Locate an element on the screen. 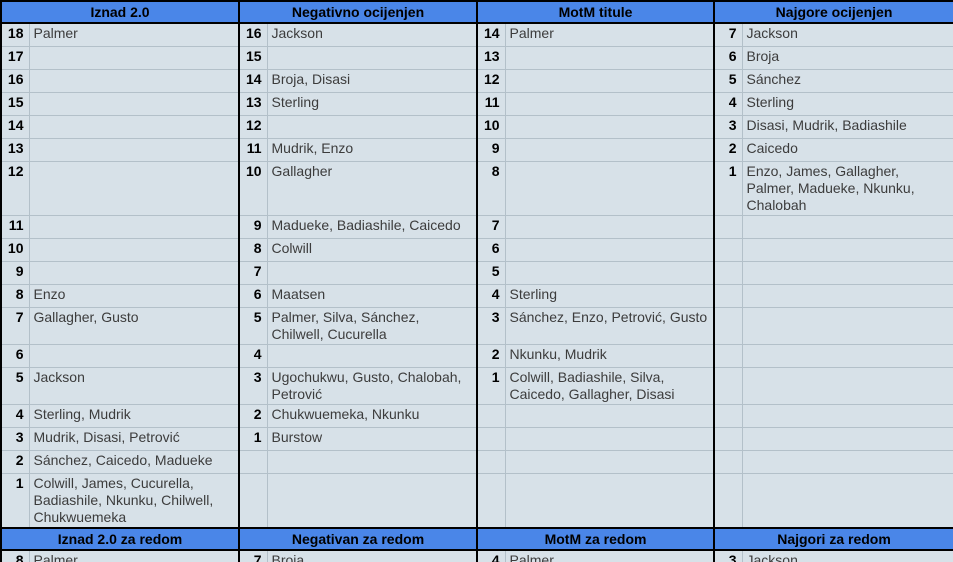 This screenshot has width=953, height=562. count-cell: 12 is located at coordinates (491, 81).